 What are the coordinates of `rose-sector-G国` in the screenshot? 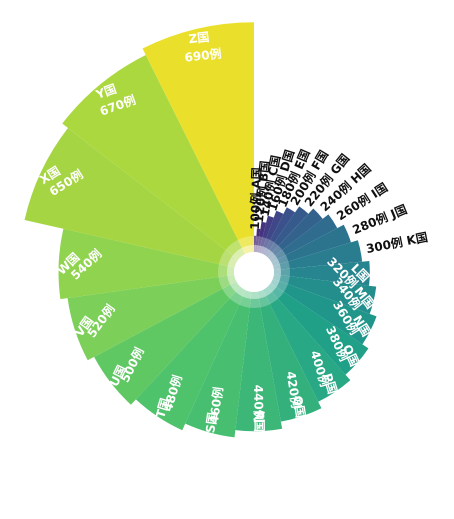 It's located at (287, 232).